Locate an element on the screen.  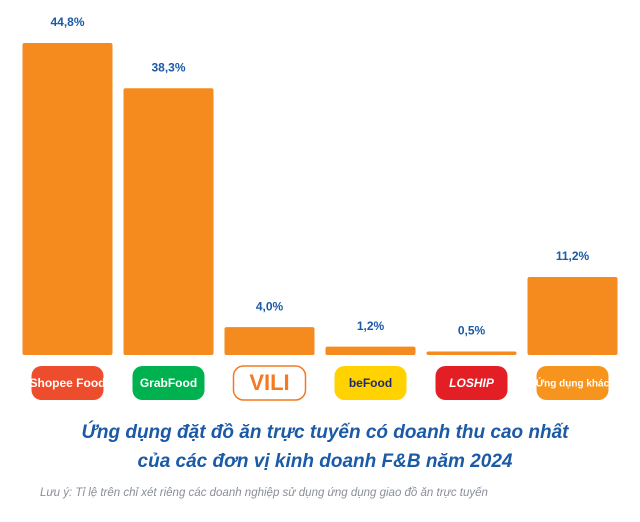
category-label: Shopee Food is located at coordinates (68, 383).